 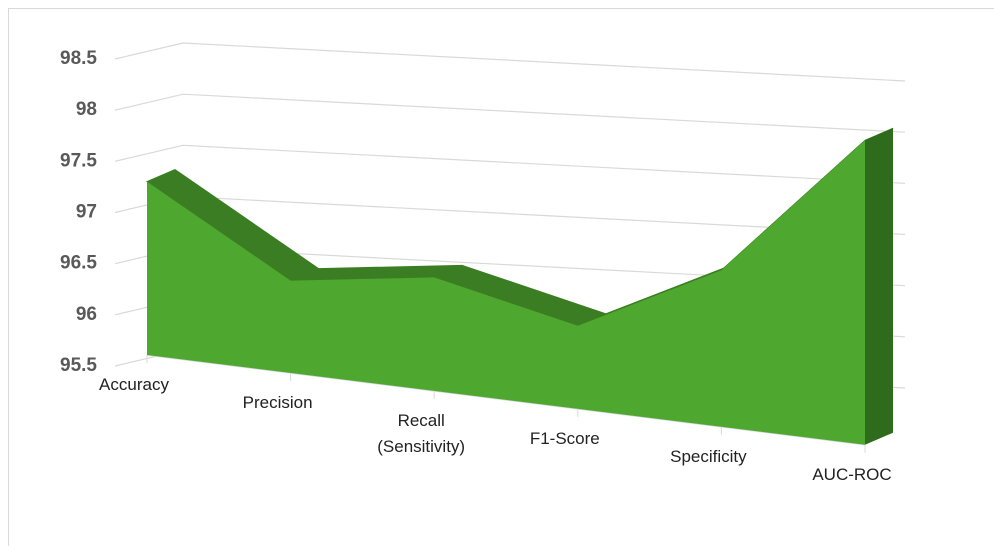 I want to click on y-tick-label: 95.5, so click(x=78, y=365).